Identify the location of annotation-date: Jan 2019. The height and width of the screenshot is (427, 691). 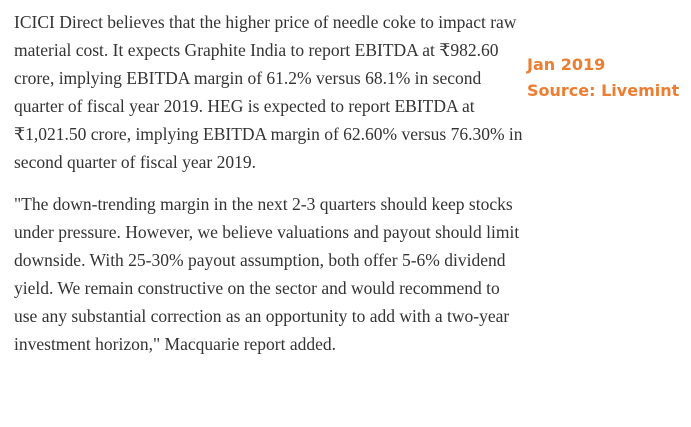
(566, 64).